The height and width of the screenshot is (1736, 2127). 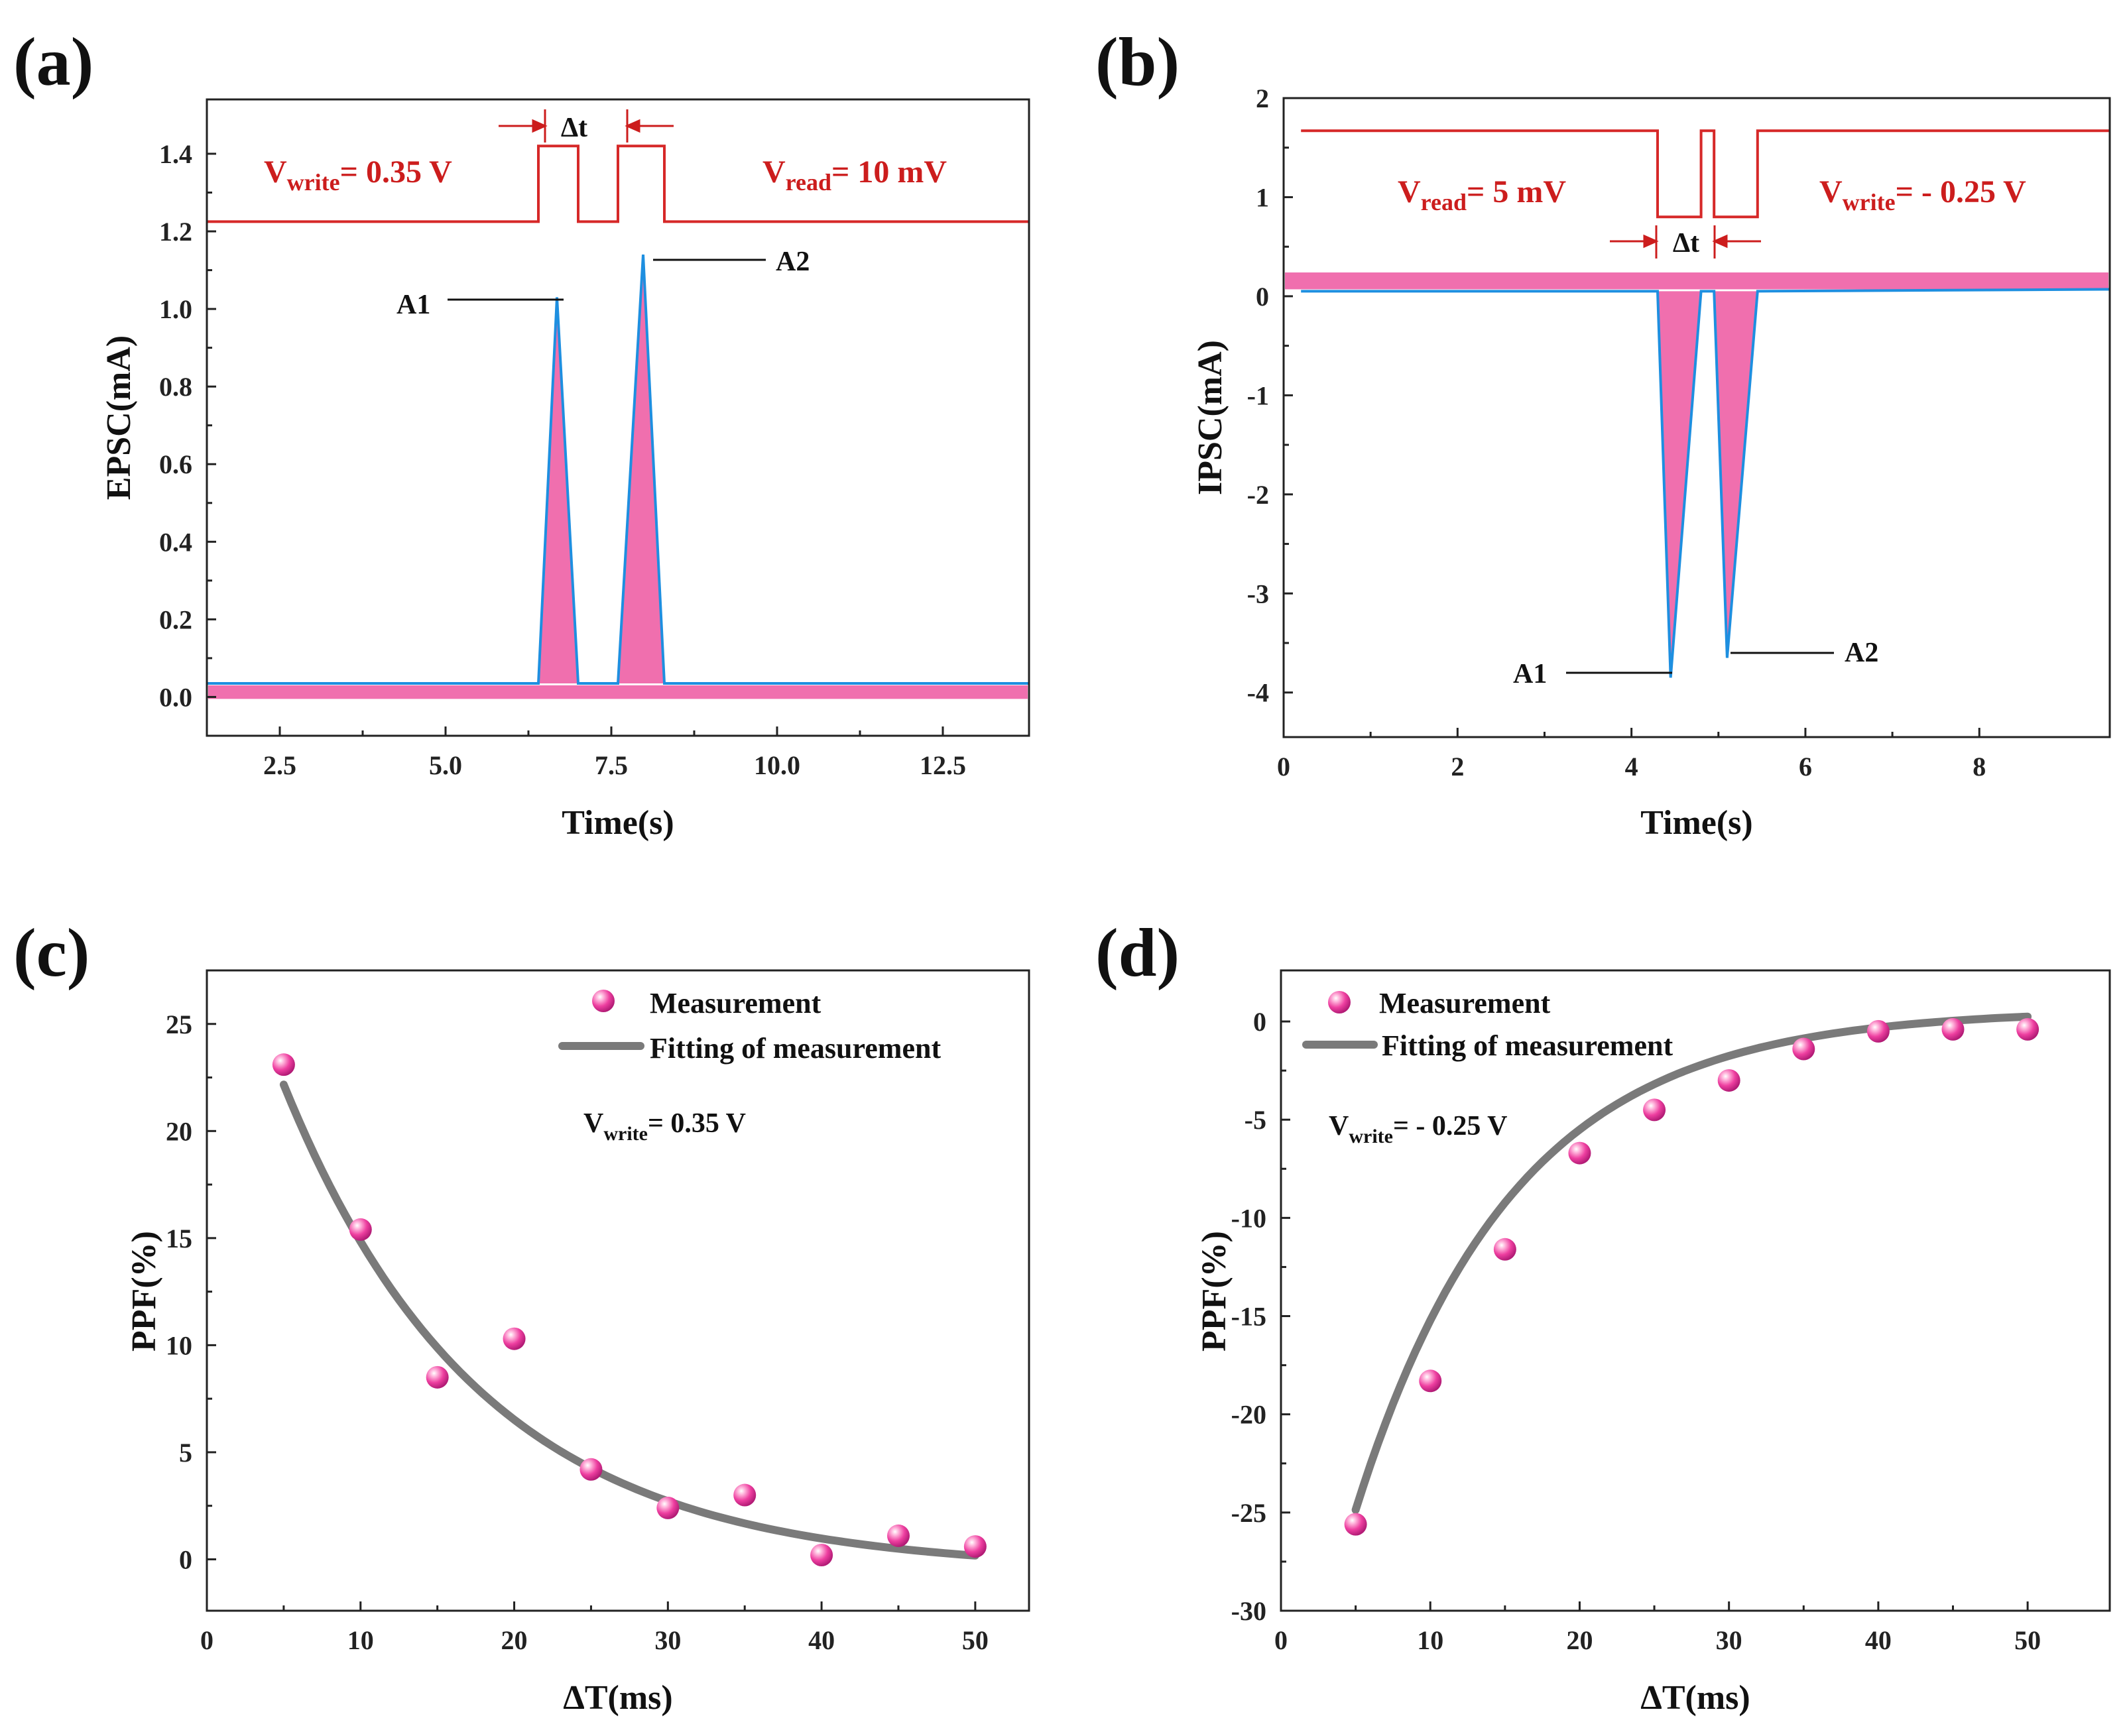 I want to click on x-tick-label: 2.5, so click(x=279, y=765).